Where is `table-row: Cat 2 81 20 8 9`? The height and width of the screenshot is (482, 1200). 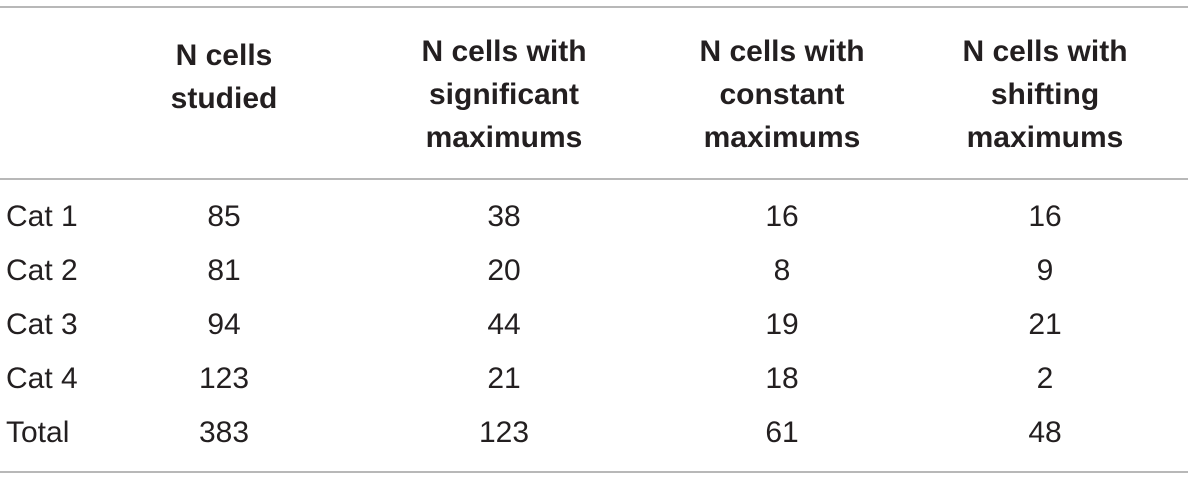
table-row: Cat 2 81 20 8 9 is located at coordinates (600, 271).